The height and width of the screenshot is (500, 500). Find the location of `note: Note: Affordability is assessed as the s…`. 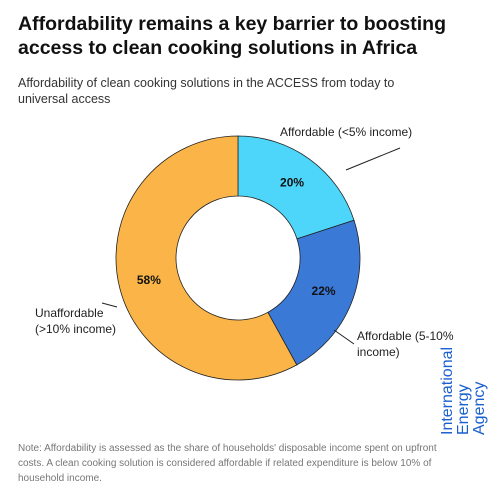

note: Note: Affordability is assessed as the s… is located at coordinates (227, 463).